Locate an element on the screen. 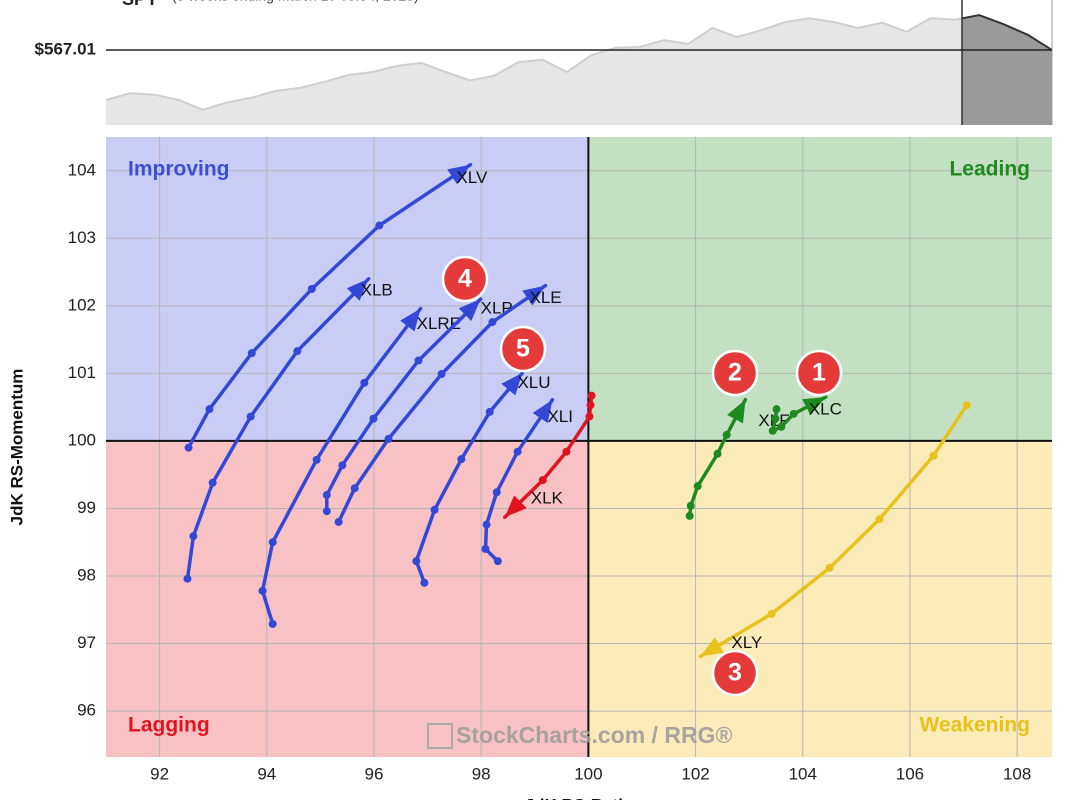 Image resolution: width=1068 pixels, height=800 pixels. x-tick-label: 104 is located at coordinates (803, 773).